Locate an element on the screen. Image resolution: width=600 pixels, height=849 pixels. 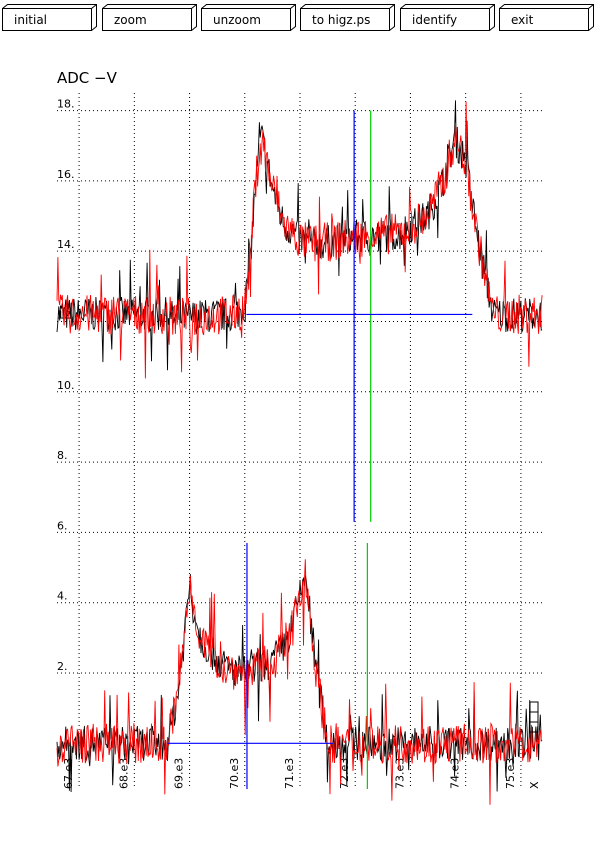
to-higz-ps-button: to higz.ps is located at coordinates (348, 17).